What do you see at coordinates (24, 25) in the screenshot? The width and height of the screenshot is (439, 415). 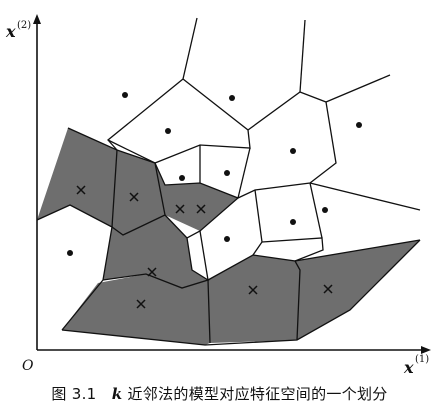 I see `y-axis-superscript: (2)` at bounding box center [24, 25].